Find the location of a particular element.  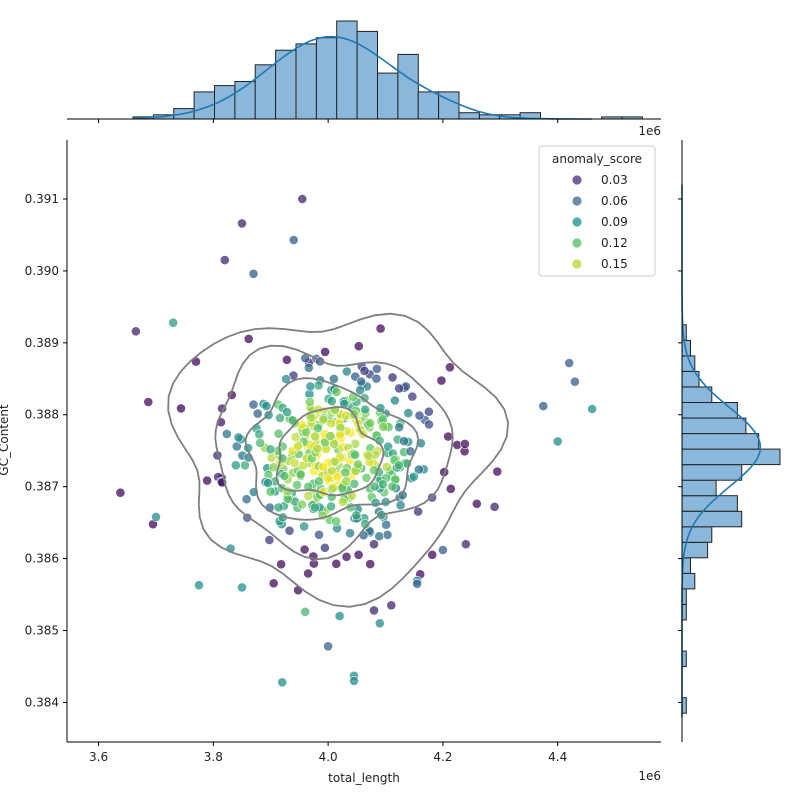

legend-entry-label: 0.06 is located at coordinates (614, 201).